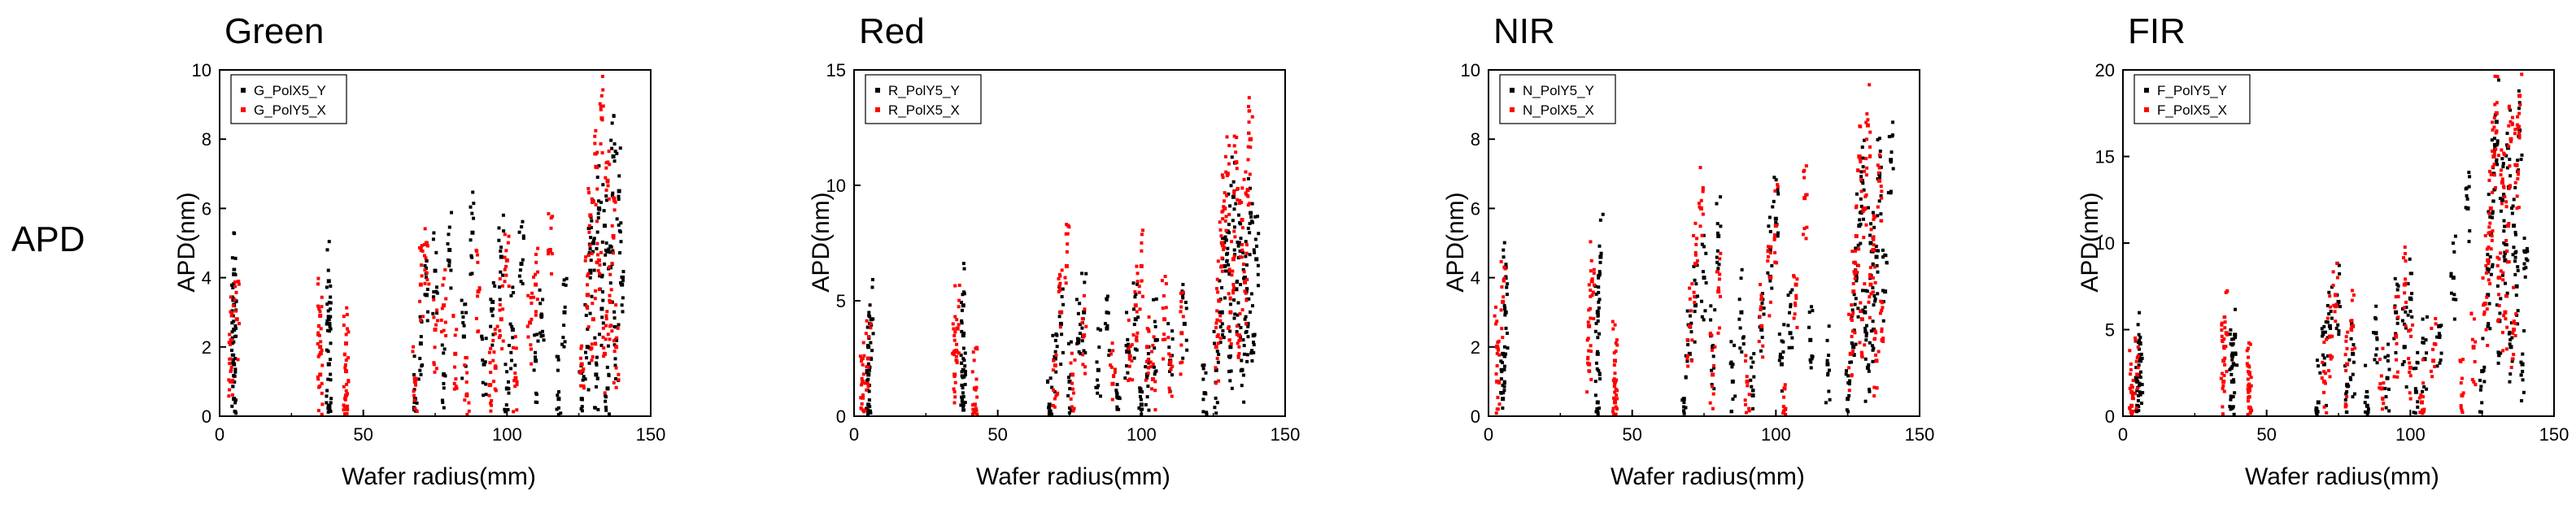 Image resolution: width=2576 pixels, height=517 pixels. Describe the element at coordinates (2110, 416) in the screenshot. I see `y-tick-label: 0` at that location.